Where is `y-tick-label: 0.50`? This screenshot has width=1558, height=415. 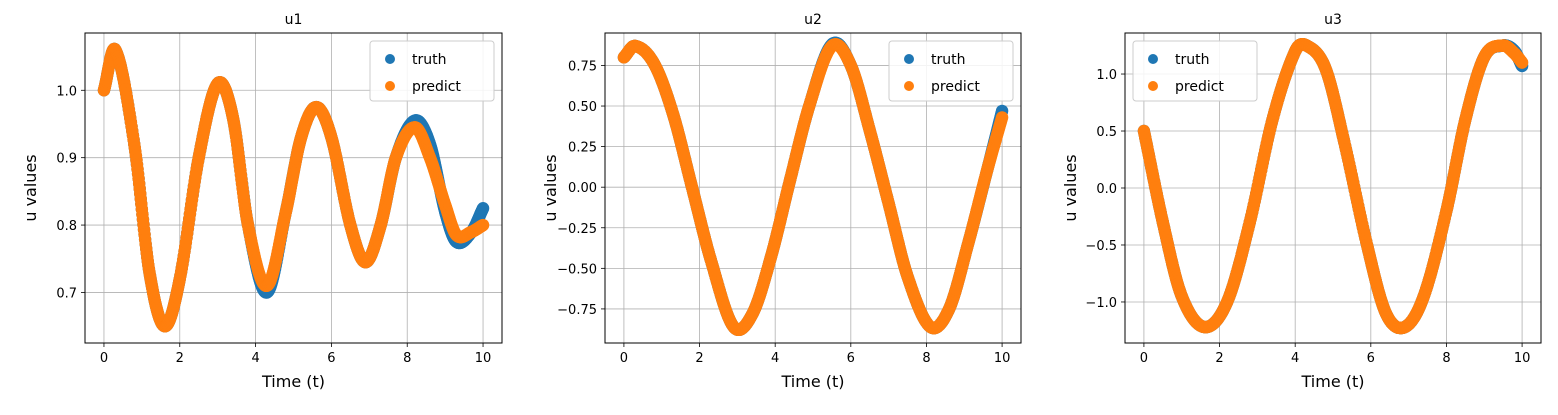
y-tick-label: 0.50 is located at coordinates (582, 107).